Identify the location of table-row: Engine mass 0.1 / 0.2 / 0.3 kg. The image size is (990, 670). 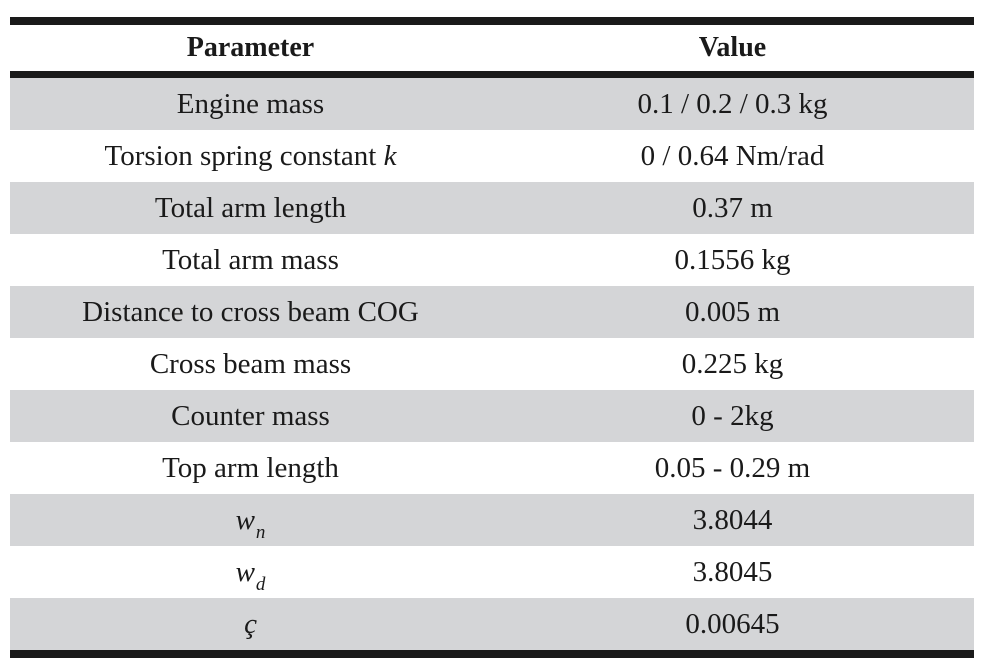
(492, 104).